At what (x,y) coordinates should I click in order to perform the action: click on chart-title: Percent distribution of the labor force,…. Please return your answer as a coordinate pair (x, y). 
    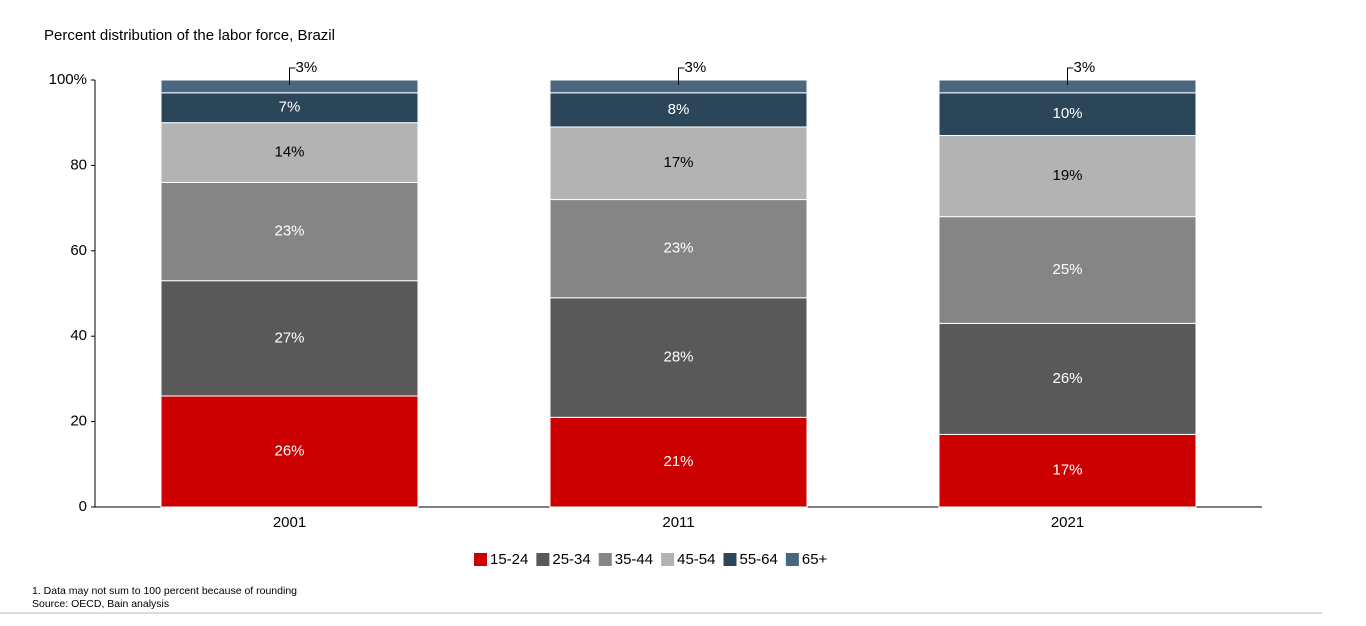
    Looking at the image, I should click on (189, 35).